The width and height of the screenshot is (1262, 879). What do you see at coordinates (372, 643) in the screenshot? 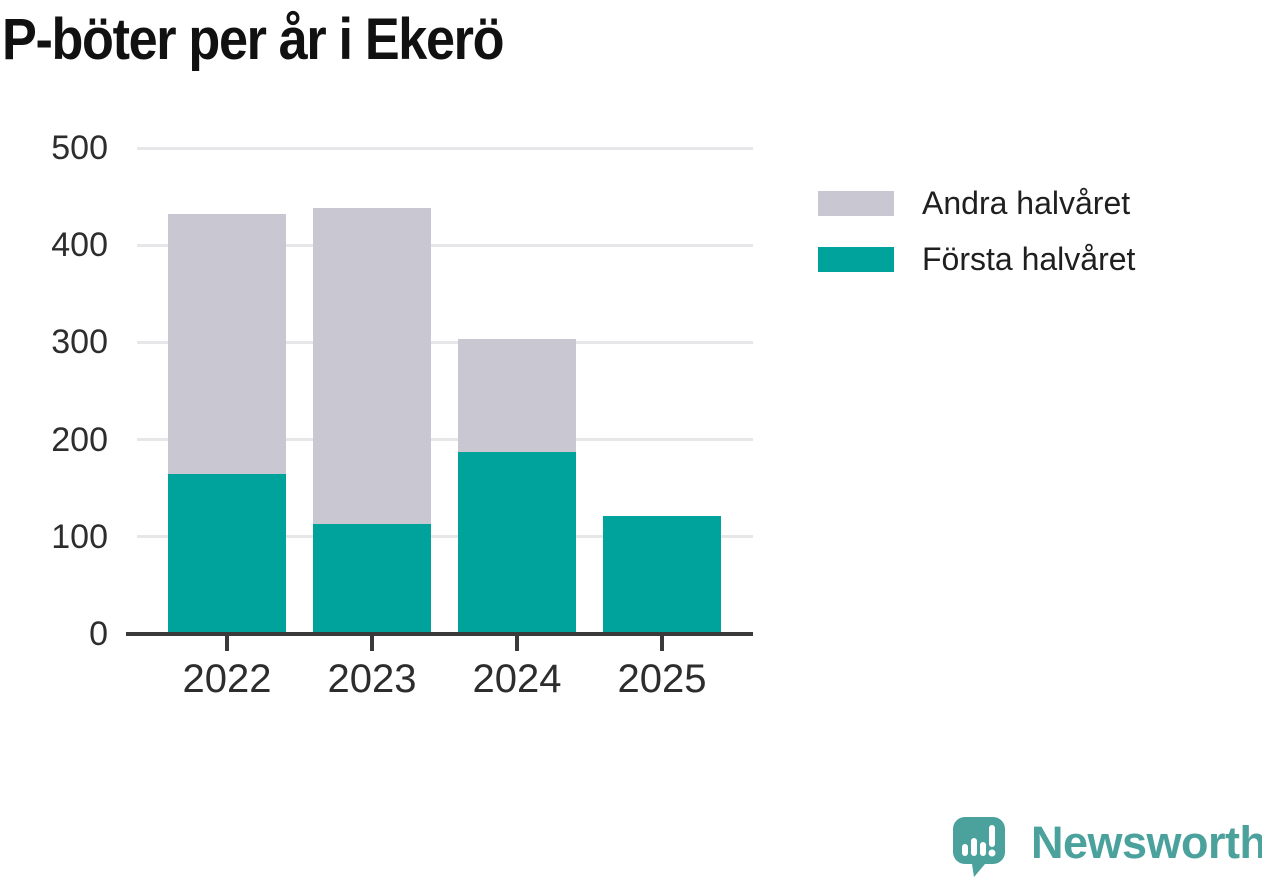
I see `x-axis-tick-2023` at bounding box center [372, 643].